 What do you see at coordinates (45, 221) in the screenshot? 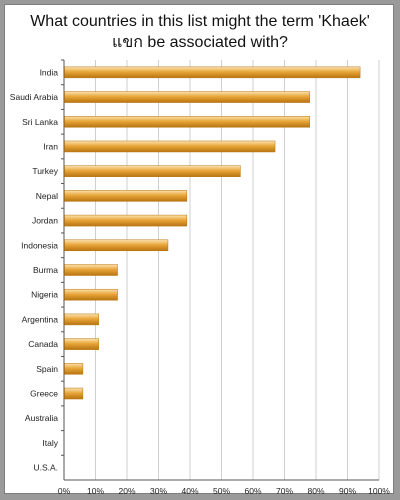
I see `category-label: Jordan` at bounding box center [45, 221].